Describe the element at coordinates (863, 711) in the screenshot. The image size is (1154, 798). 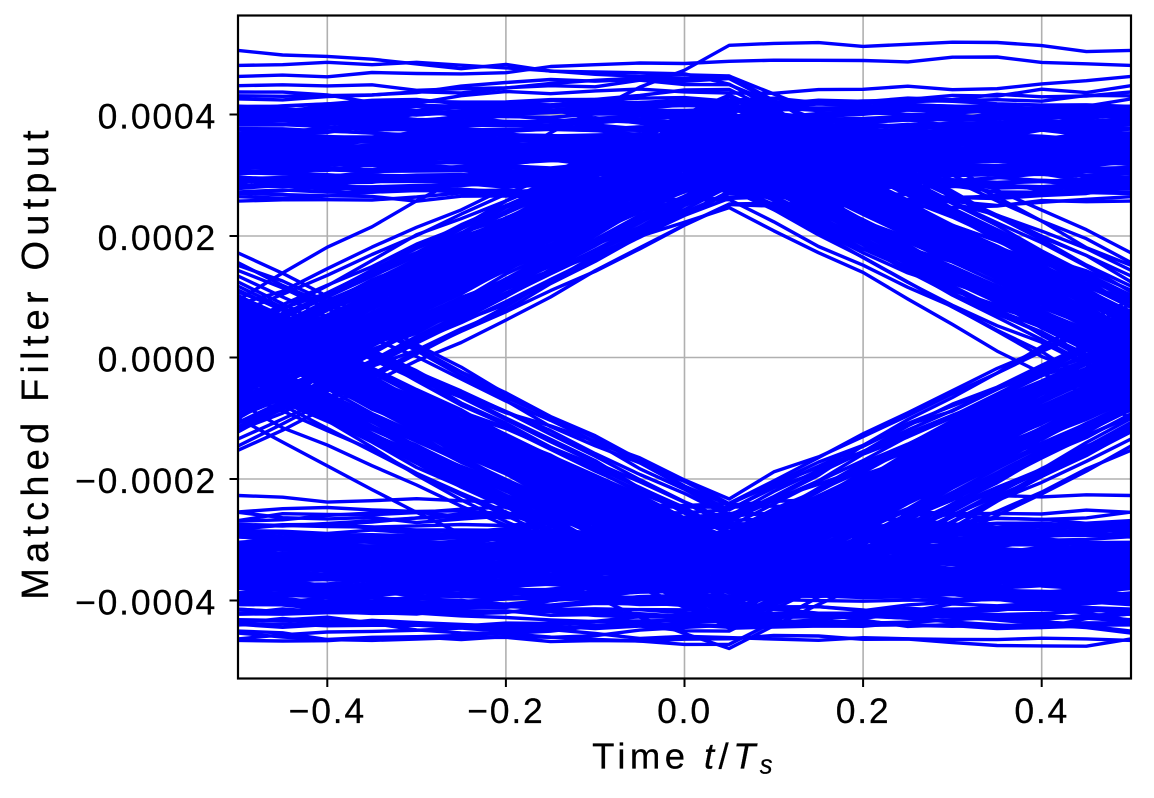
I see `svg-text: 0.2` at that location.